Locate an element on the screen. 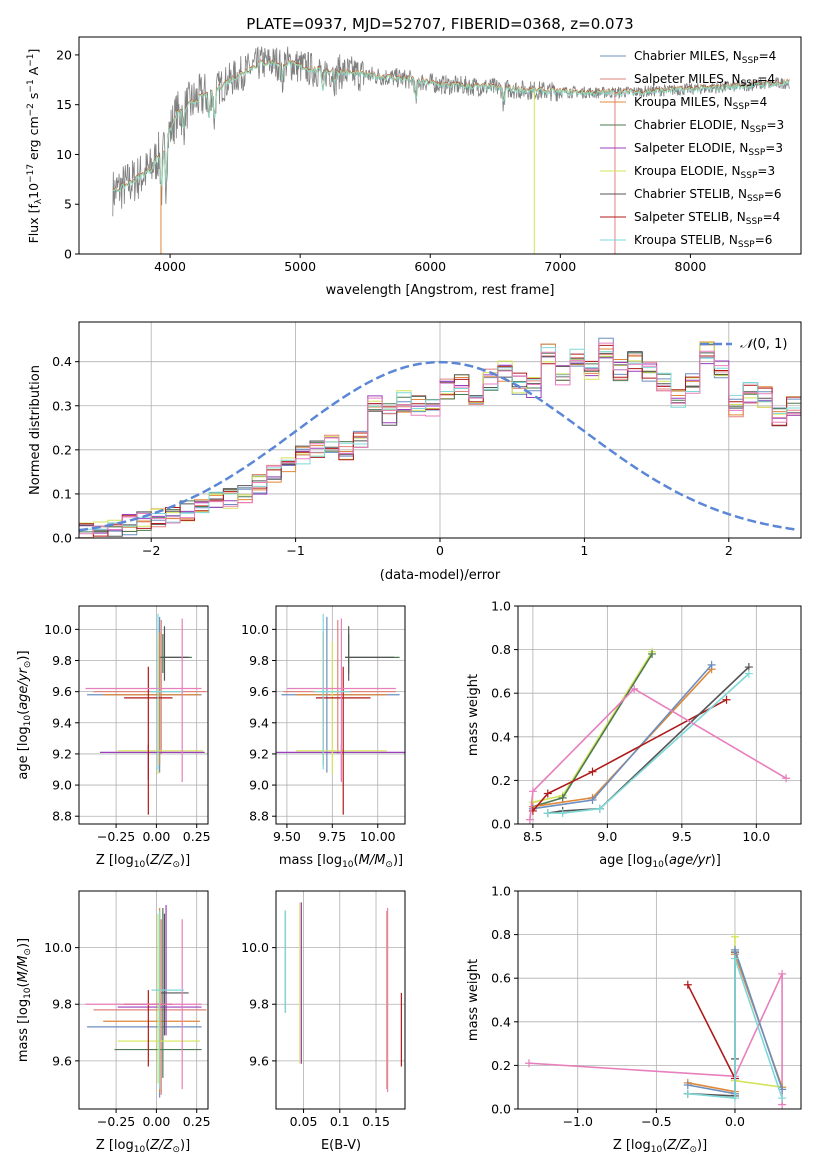 The width and height of the screenshot is (819, 1170). legend-entry: Chabrier ELODIE, NSSP=3 is located at coordinates (709, 126).